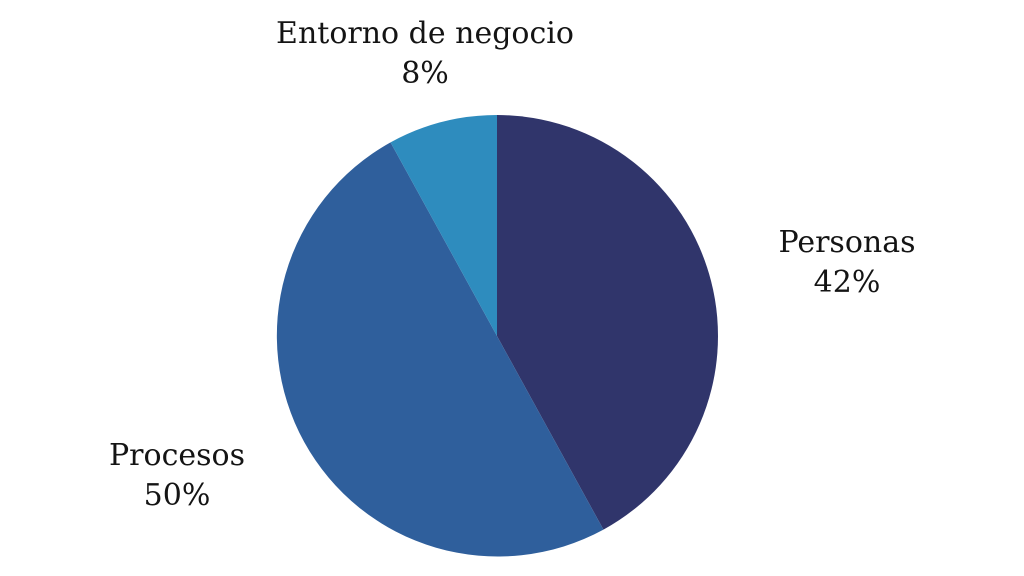  What do you see at coordinates (443, 225) in the screenshot?
I see `pie-slice-entorno-de-negocio` at bounding box center [443, 225].